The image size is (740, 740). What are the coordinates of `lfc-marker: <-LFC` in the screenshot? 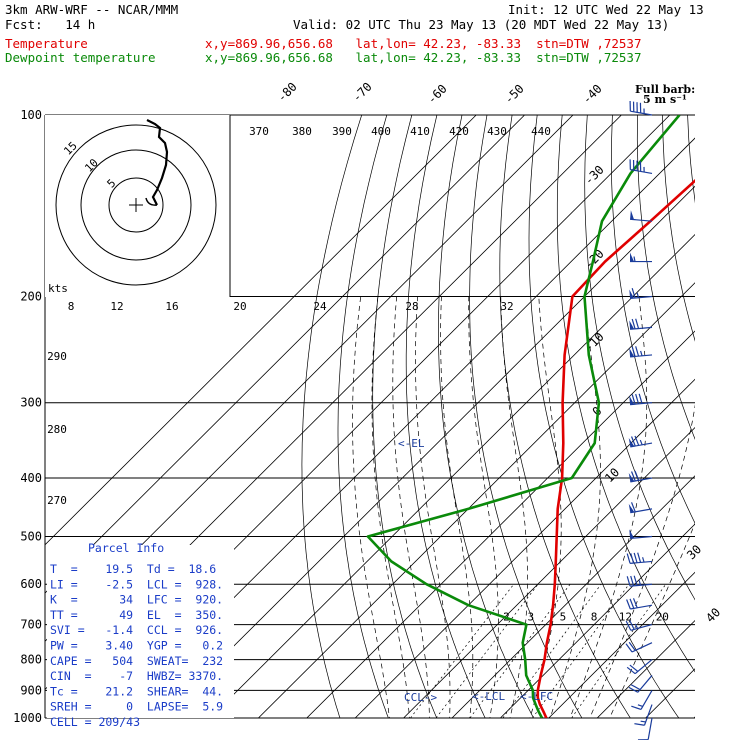 It's located at (536, 696).